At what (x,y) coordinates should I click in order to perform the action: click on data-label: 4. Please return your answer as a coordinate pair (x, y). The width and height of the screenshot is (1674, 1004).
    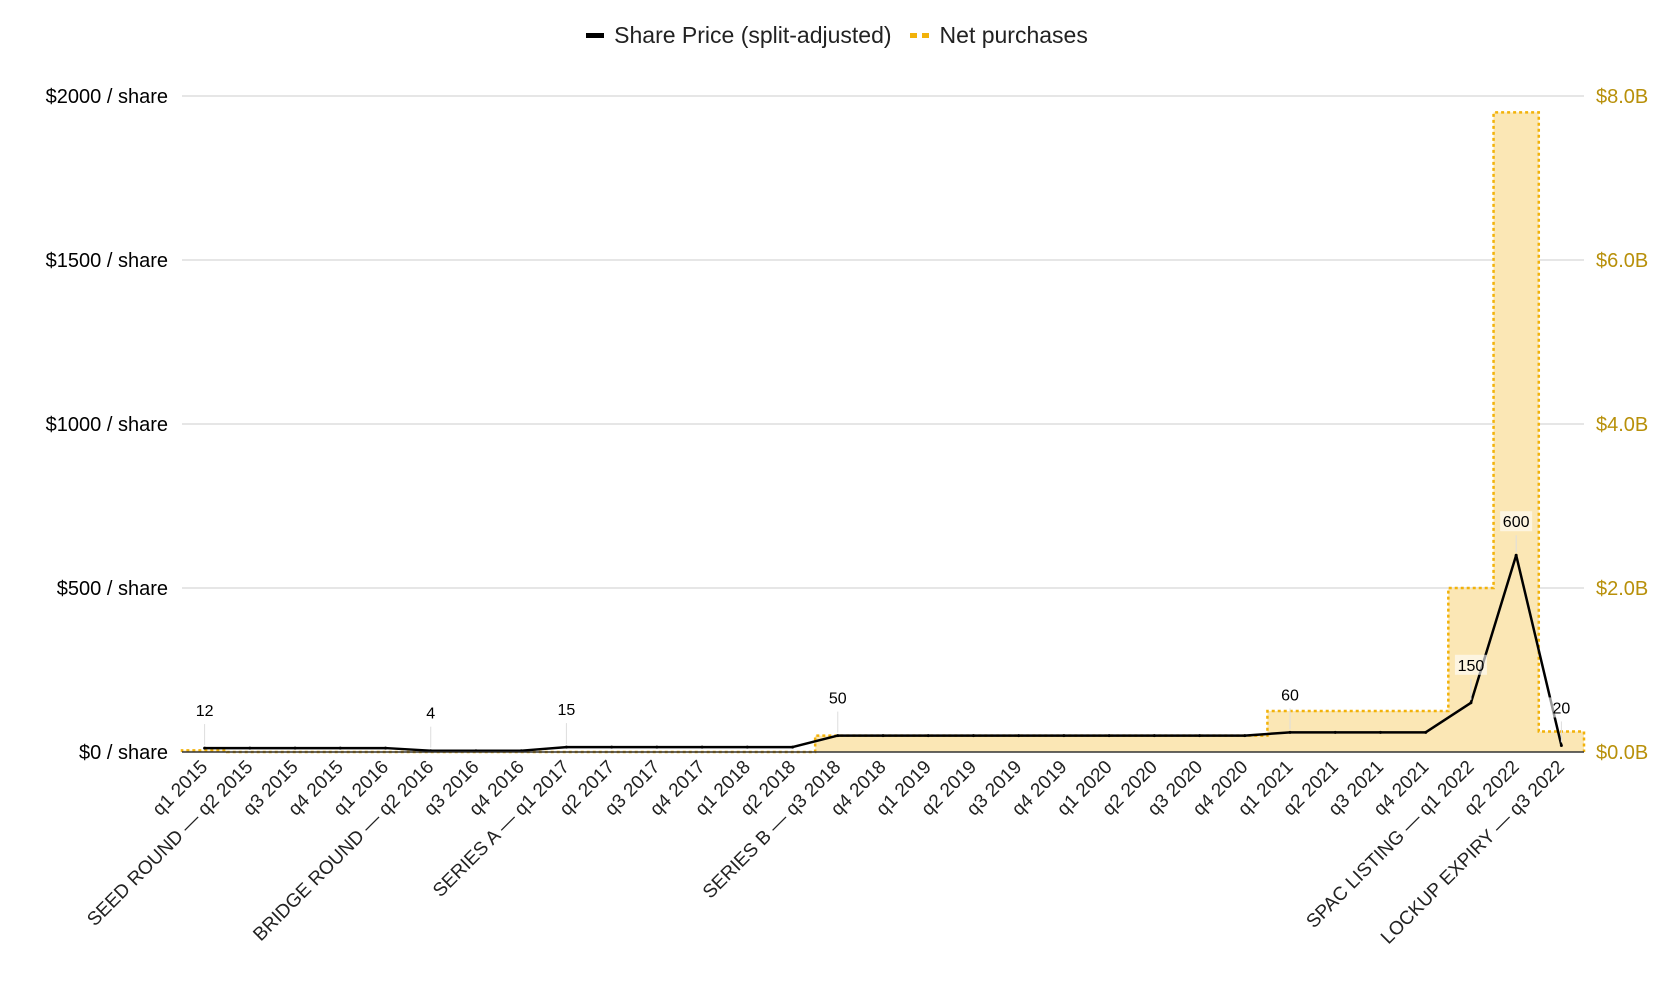
    Looking at the image, I should click on (430, 714).